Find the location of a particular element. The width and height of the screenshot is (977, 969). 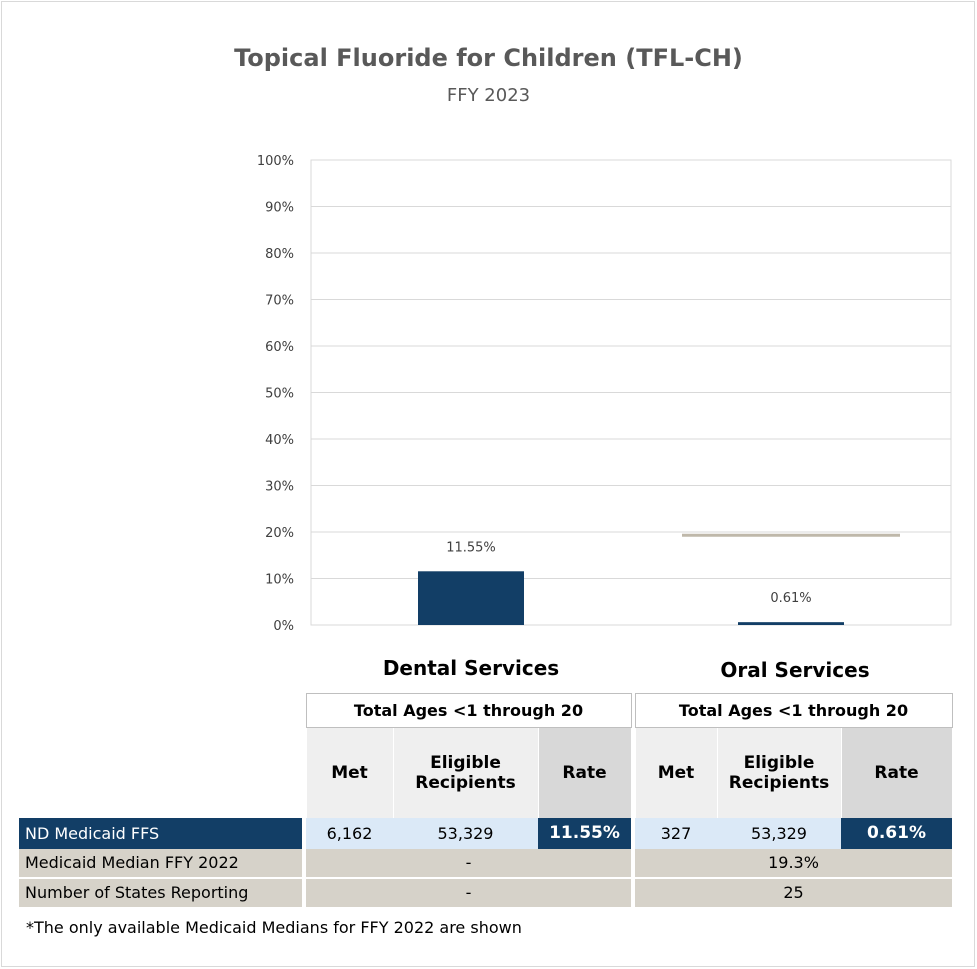

oral-states-value: 25 is located at coordinates (793, 892).